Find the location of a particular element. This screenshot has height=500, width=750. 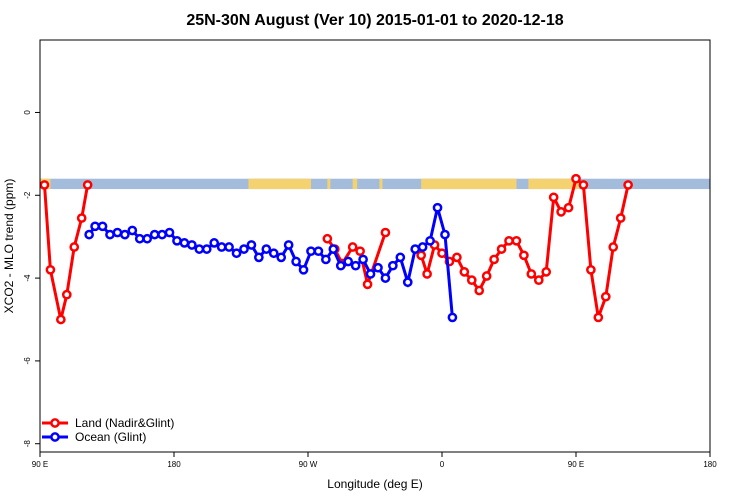

y-tick-label: -2 is located at coordinates (27, 195).